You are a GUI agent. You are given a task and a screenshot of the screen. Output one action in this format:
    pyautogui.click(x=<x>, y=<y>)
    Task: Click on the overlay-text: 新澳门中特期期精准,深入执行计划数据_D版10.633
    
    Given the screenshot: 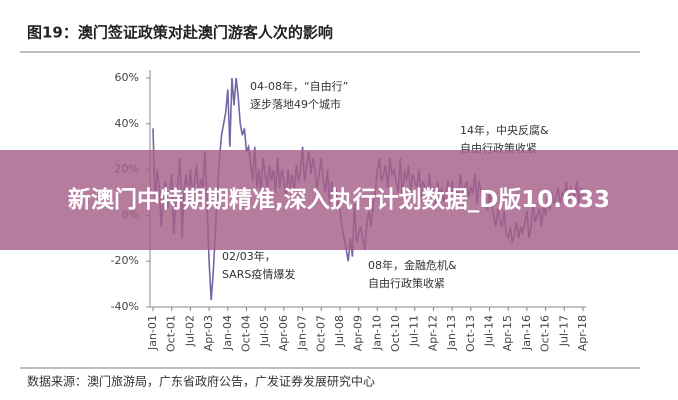 What is the action you would take?
    pyautogui.click(x=339, y=200)
    